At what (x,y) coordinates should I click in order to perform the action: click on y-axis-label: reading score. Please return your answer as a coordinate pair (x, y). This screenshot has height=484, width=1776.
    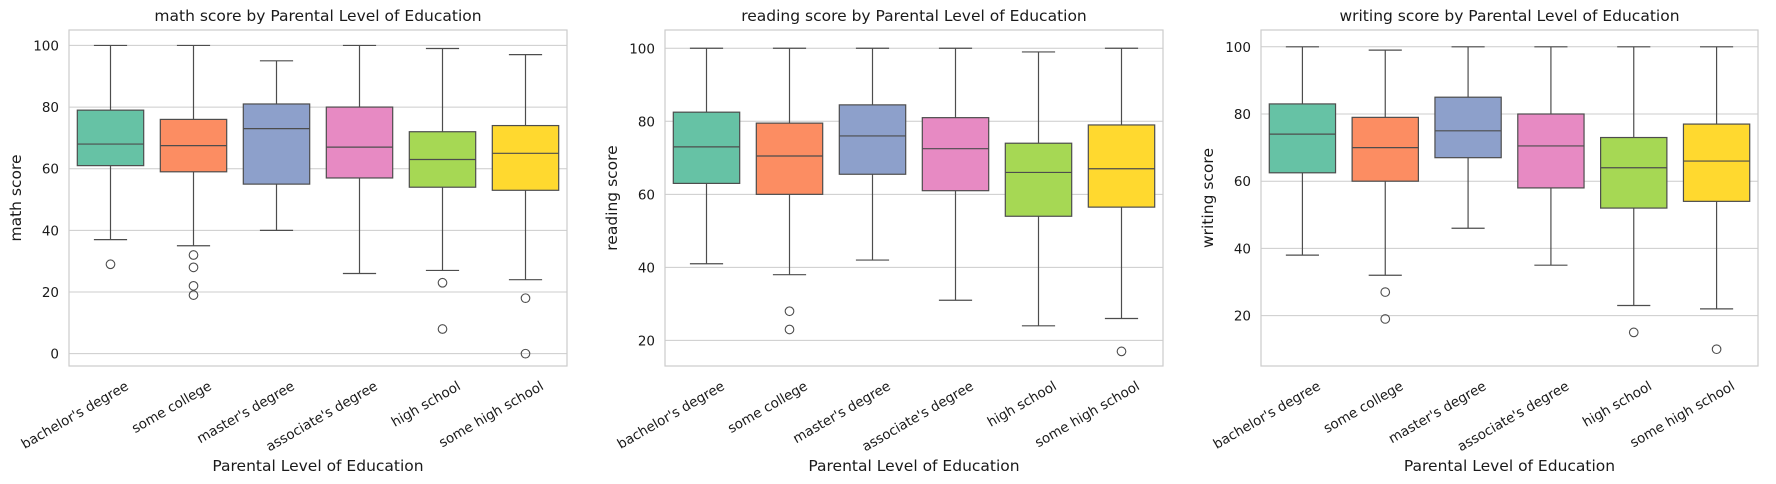
    Looking at the image, I should click on (612, 197).